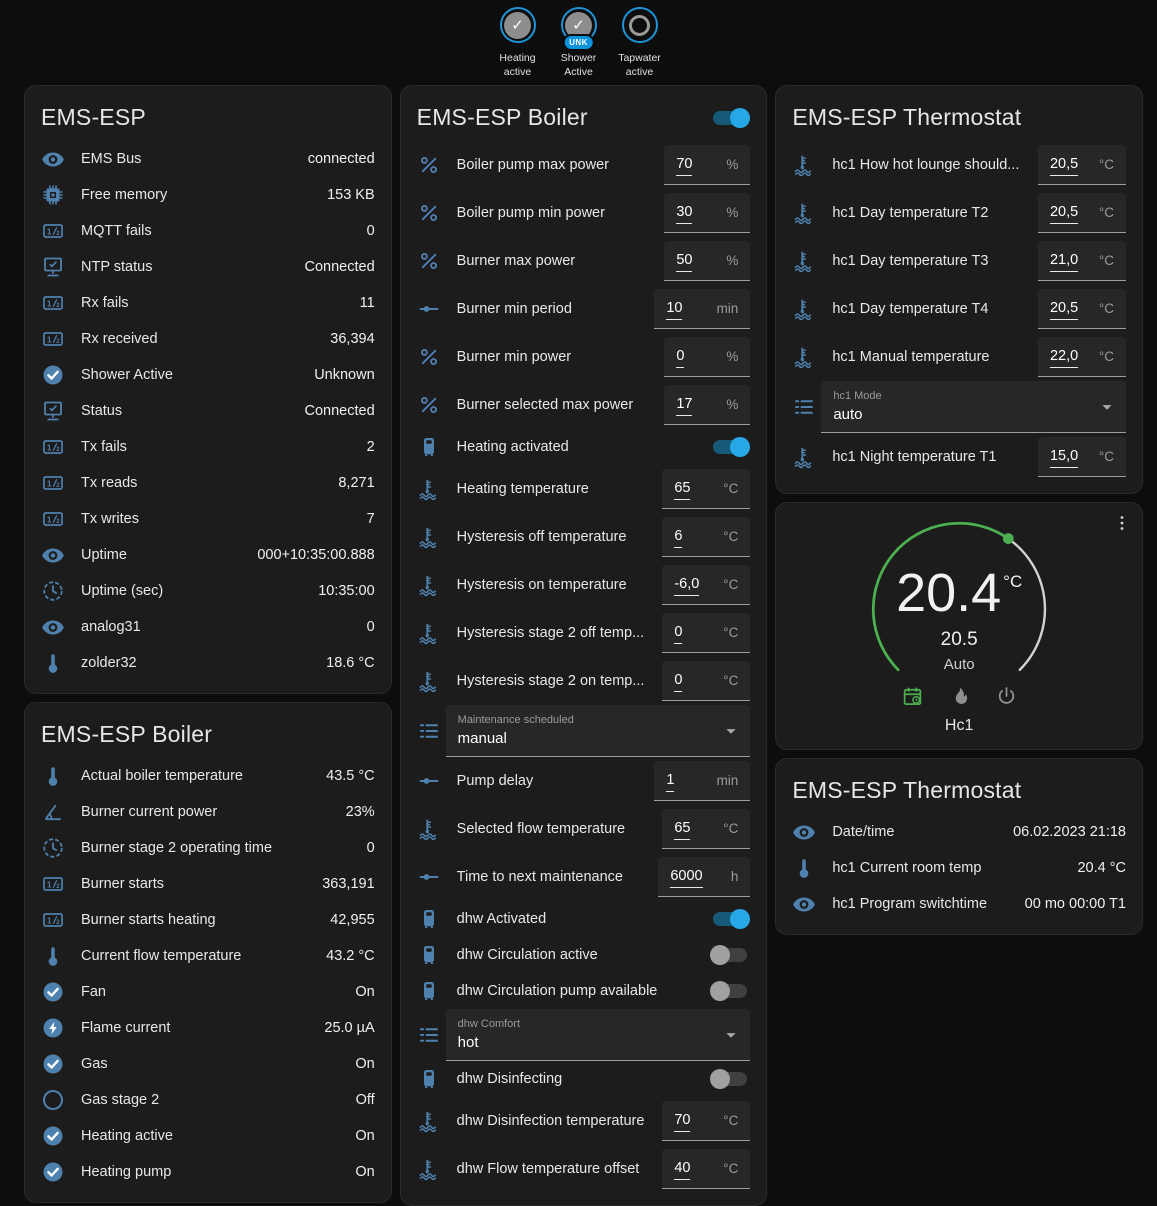  What do you see at coordinates (702, 309) in the screenshot?
I see `number-input: 10 min` at bounding box center [702, 309].